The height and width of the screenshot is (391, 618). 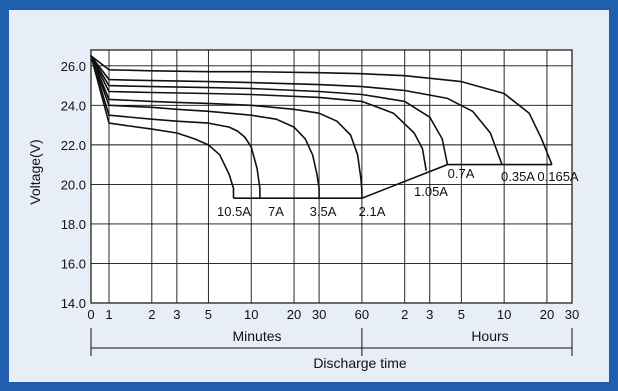 What do you see at coordinates (558, 176) in the screenshot?
I see `series-label-0.165A: 0.165A` at bounding box center [558, 176].